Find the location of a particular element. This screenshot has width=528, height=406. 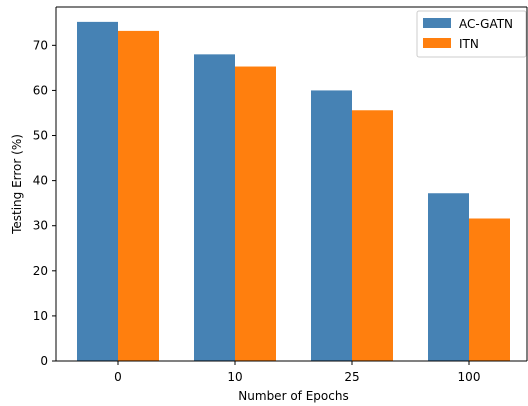

y-tick-label: 70 is located at coordinates (40, 45).